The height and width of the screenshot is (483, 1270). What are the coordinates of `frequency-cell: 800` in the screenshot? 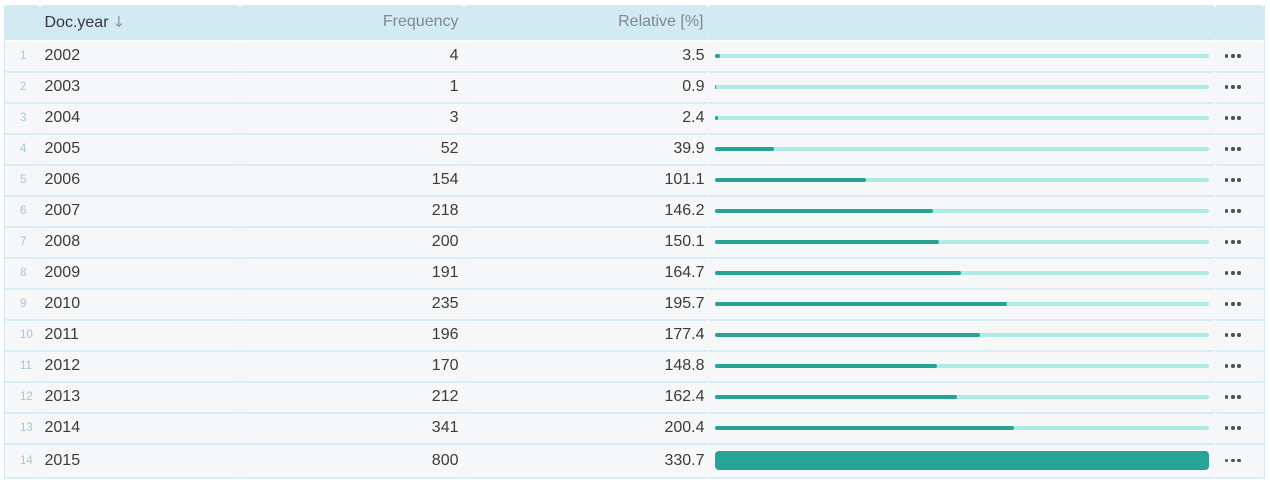 It's located at (351, 461).